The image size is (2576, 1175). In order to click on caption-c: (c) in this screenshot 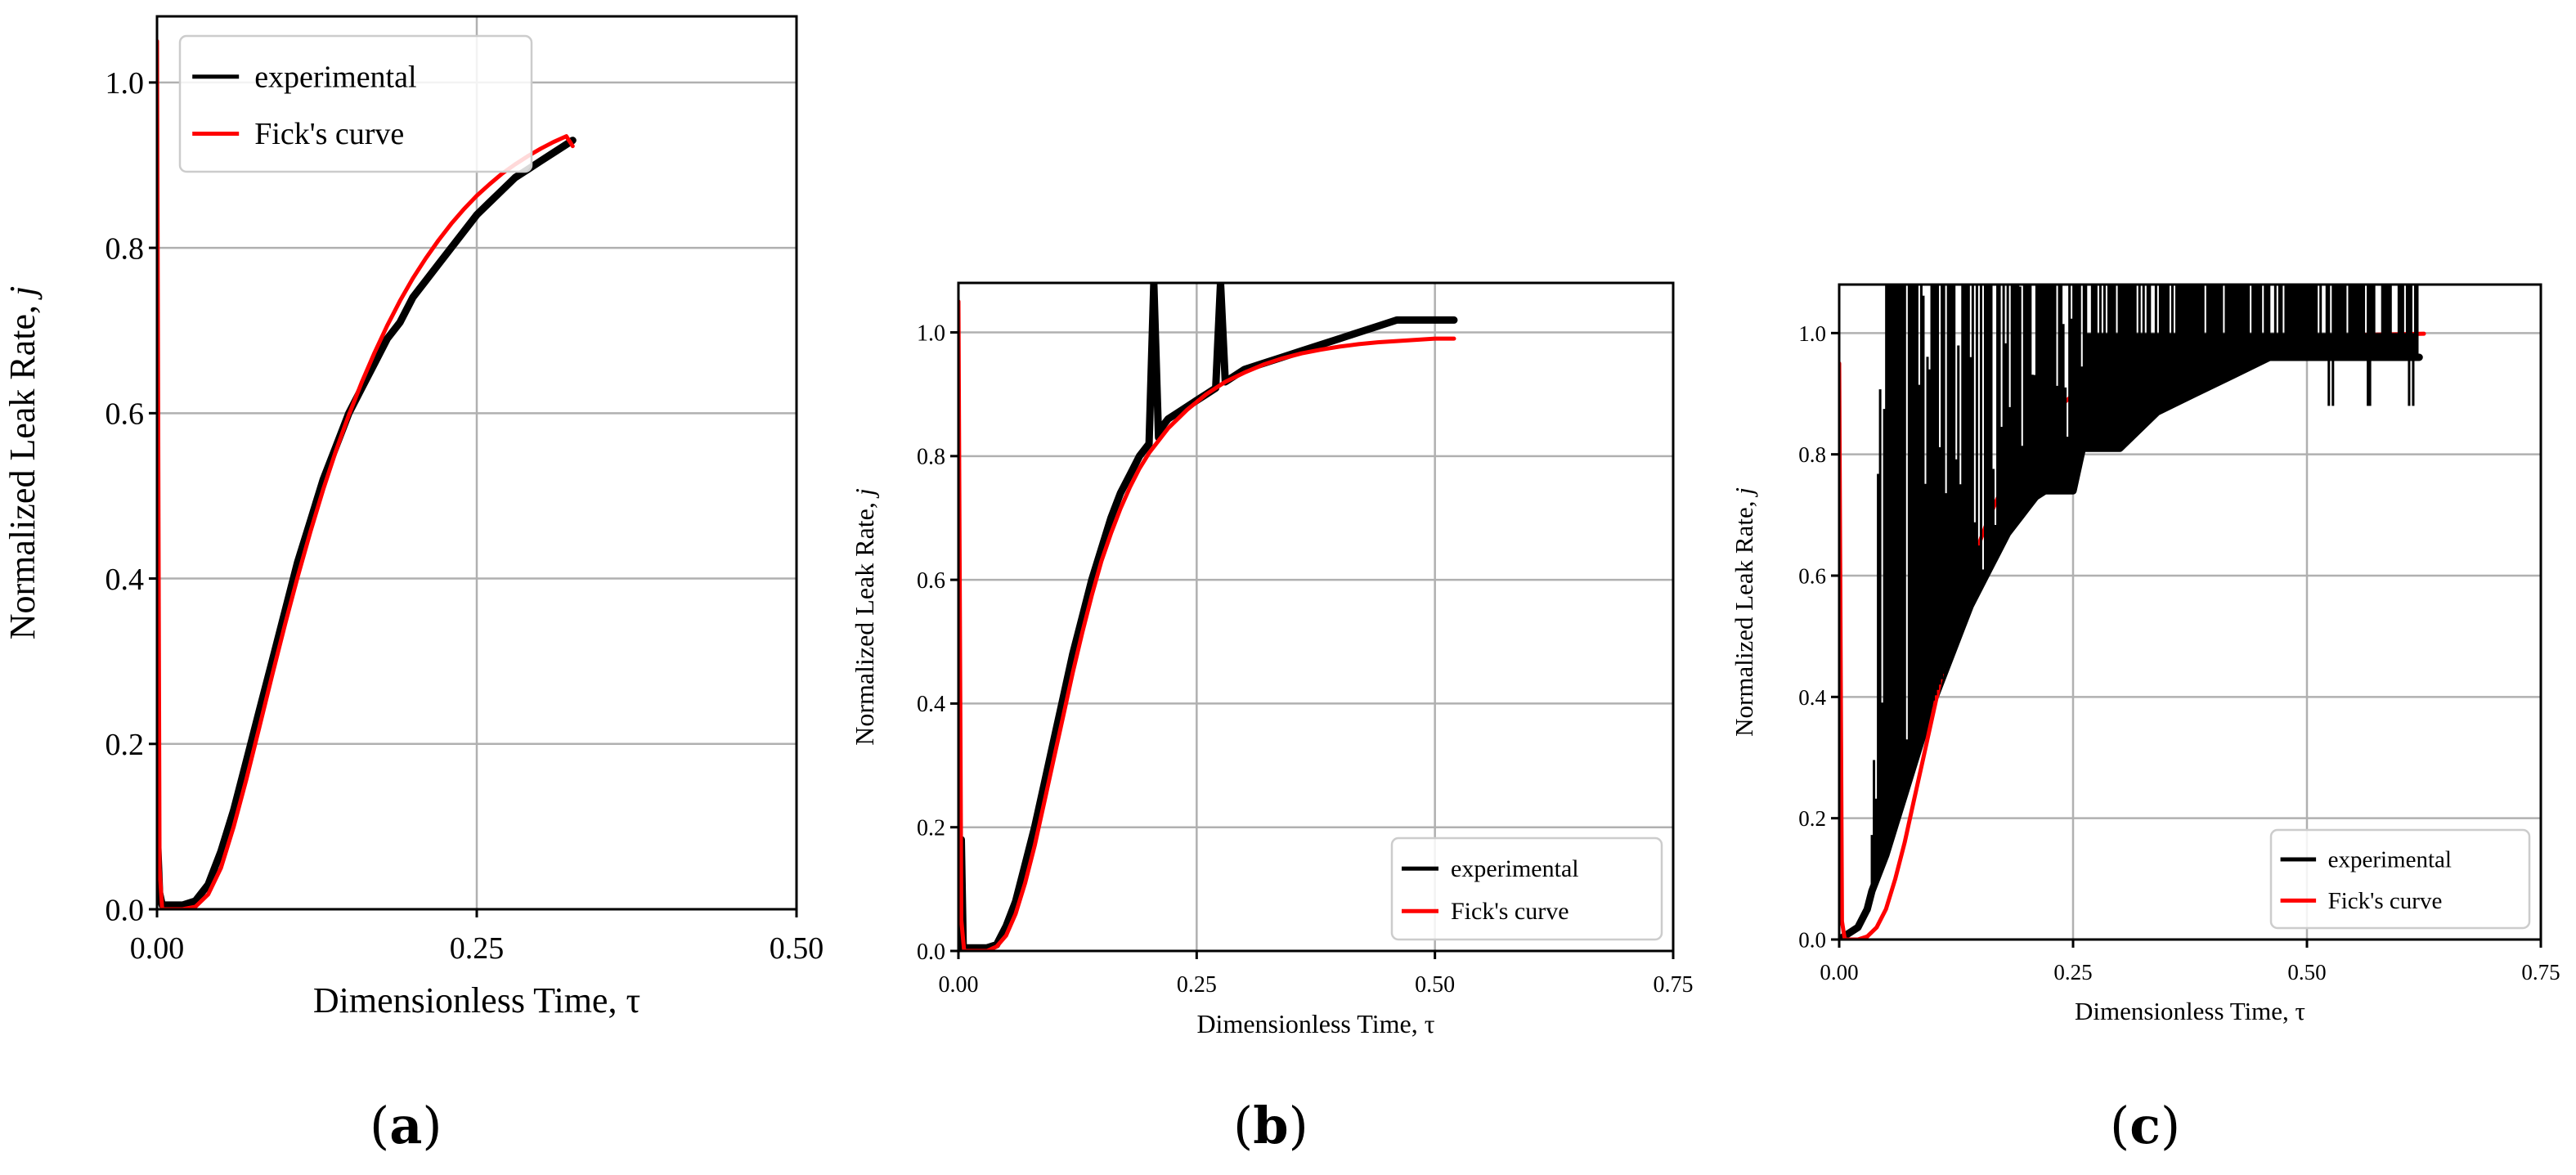, I will do `click(2145, 1125)`.